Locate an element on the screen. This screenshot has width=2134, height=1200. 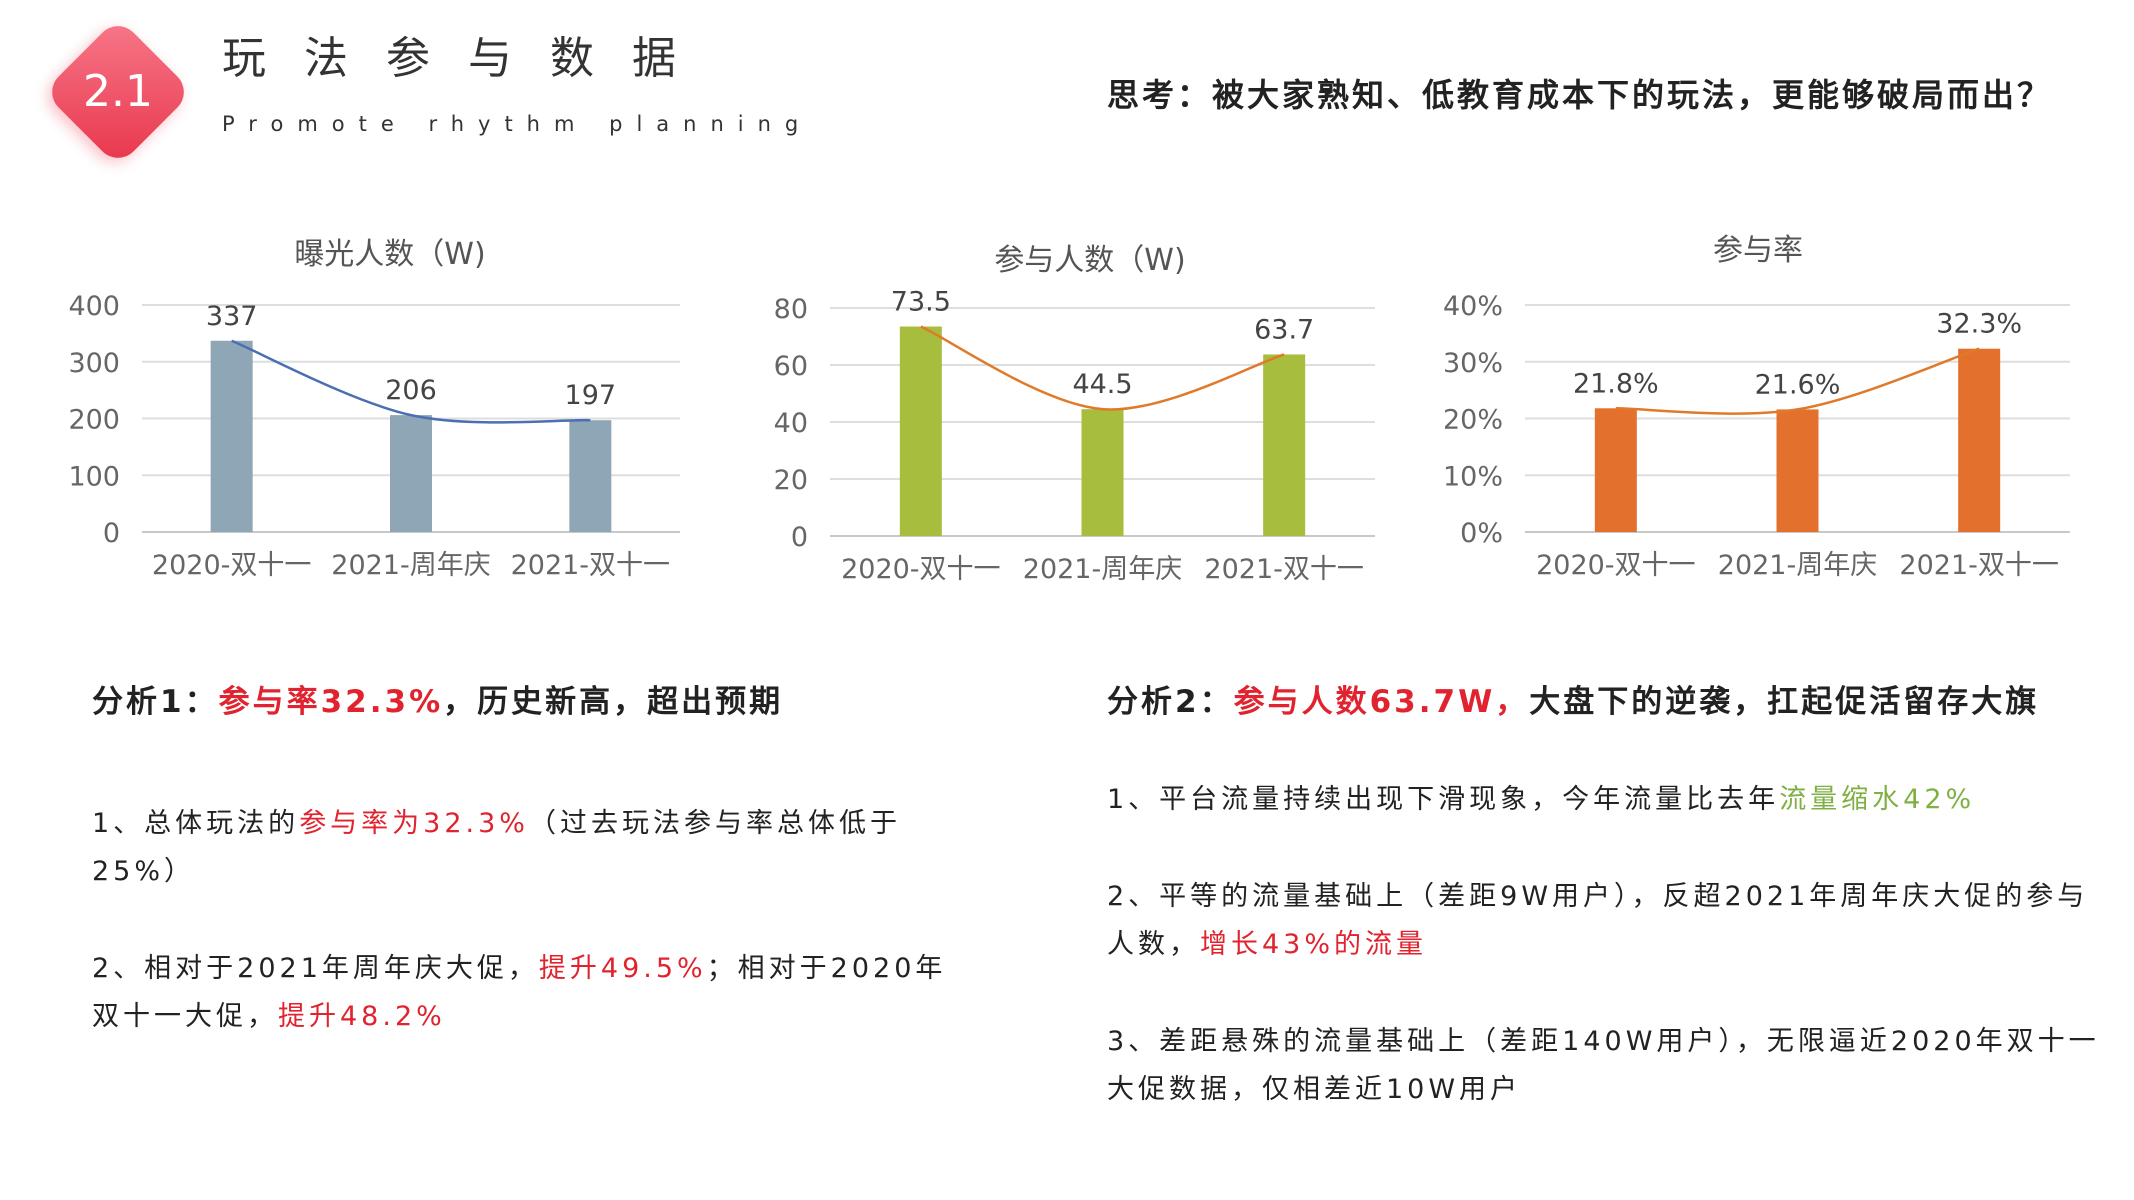
y-tick-label: 80 is located at coordinates (791, 309).